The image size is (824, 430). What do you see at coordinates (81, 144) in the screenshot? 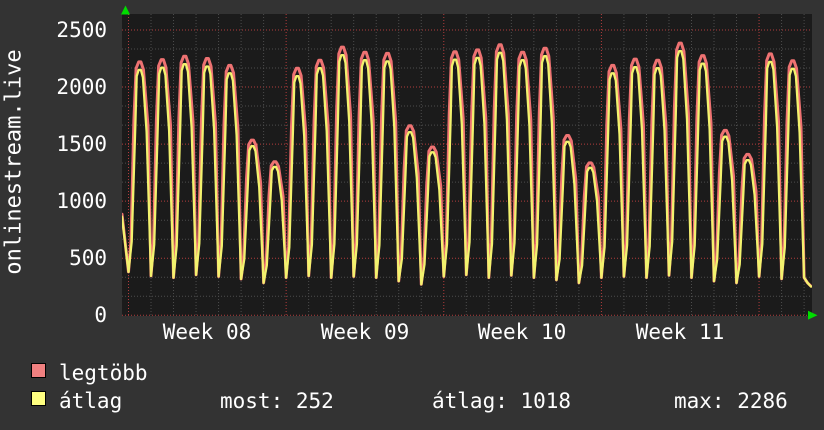
I see `y-tick-label: 1500` at bounding box center [81, 144].